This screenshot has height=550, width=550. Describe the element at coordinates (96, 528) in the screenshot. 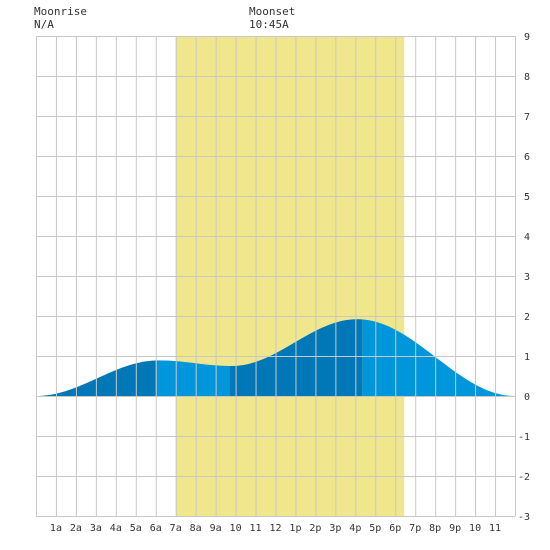

I see `x-tick-label: 3a` at that location.